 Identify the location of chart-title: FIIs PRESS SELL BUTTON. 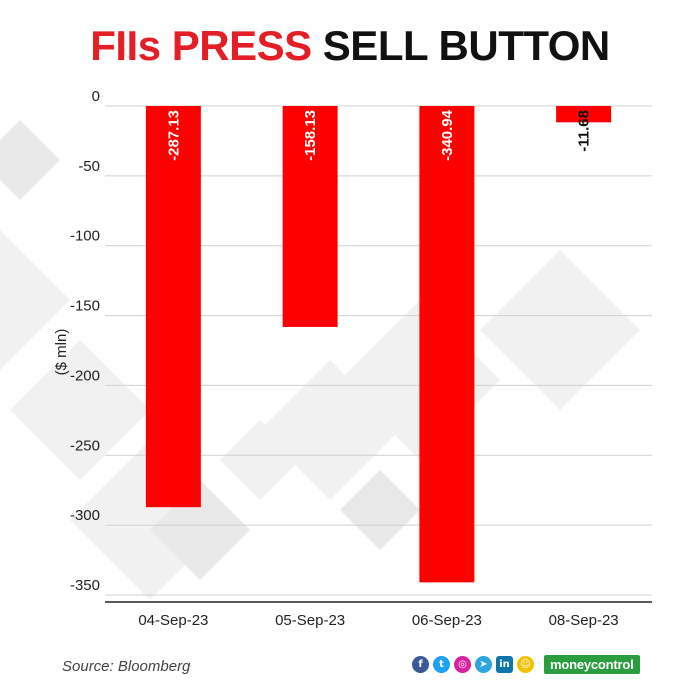
(350, 46).